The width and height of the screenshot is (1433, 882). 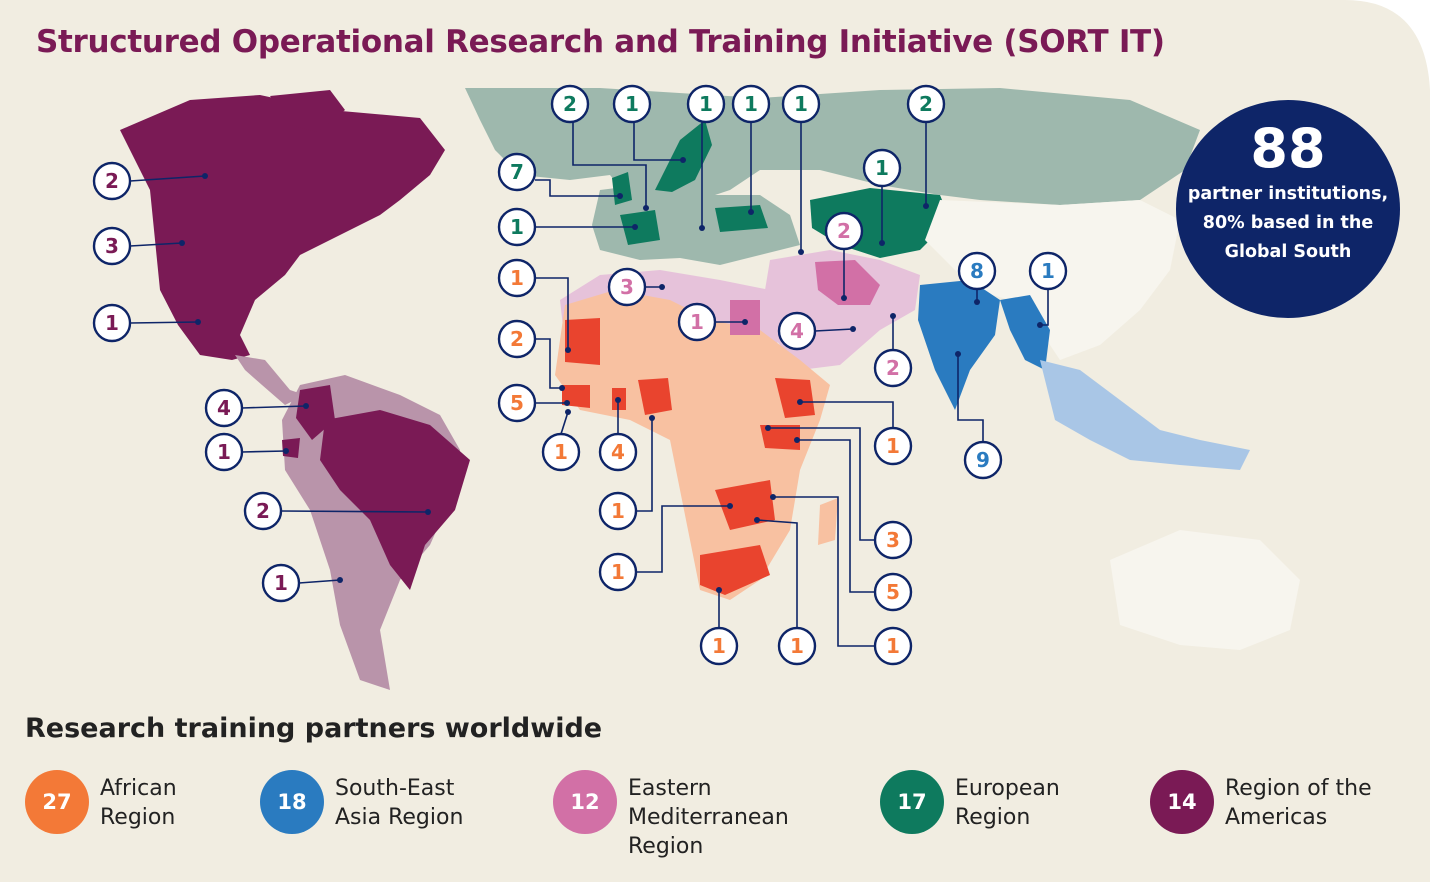 What do you see at coordinates (428, 512) in the screenshot?
I see `leader-dot-brazil` at bounding box center [428, 512].